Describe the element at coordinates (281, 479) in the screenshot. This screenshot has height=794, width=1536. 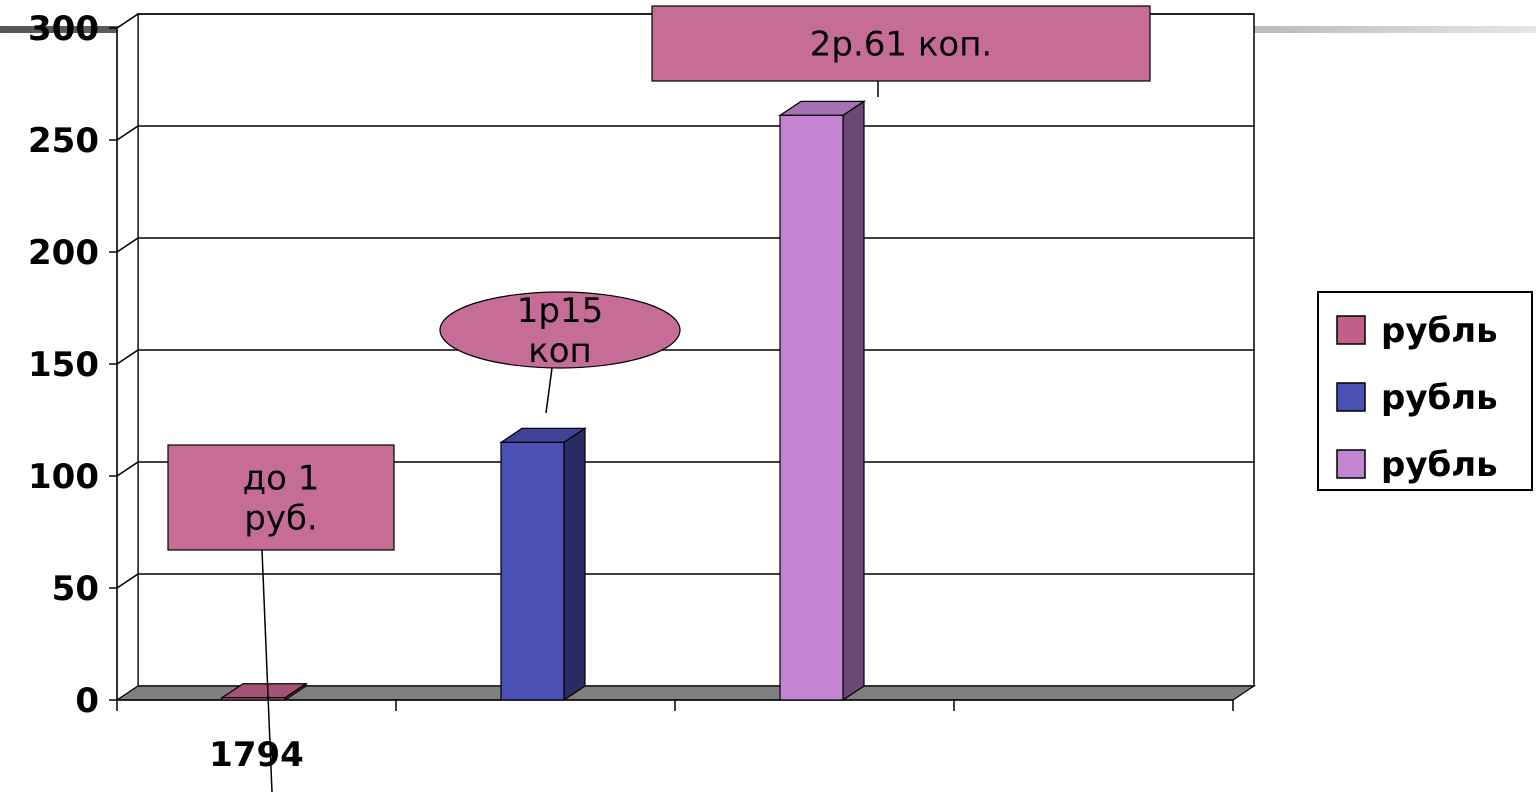
I see `callout-text: до 1` at that location.